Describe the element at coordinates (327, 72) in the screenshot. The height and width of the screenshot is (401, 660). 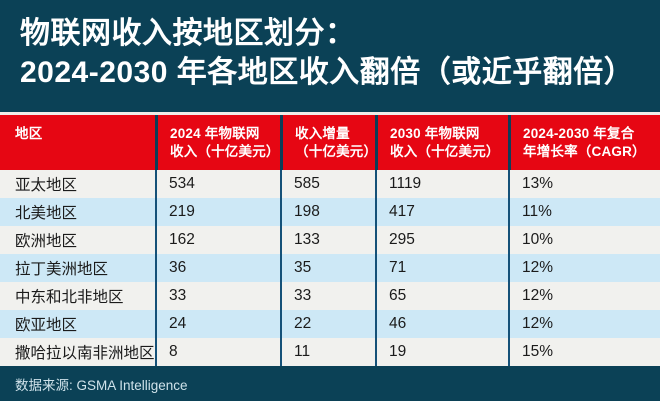
I see `page-title-line-2: 2024-2030 年各地区收入翻倍（或近乎翻倍）` at that location.